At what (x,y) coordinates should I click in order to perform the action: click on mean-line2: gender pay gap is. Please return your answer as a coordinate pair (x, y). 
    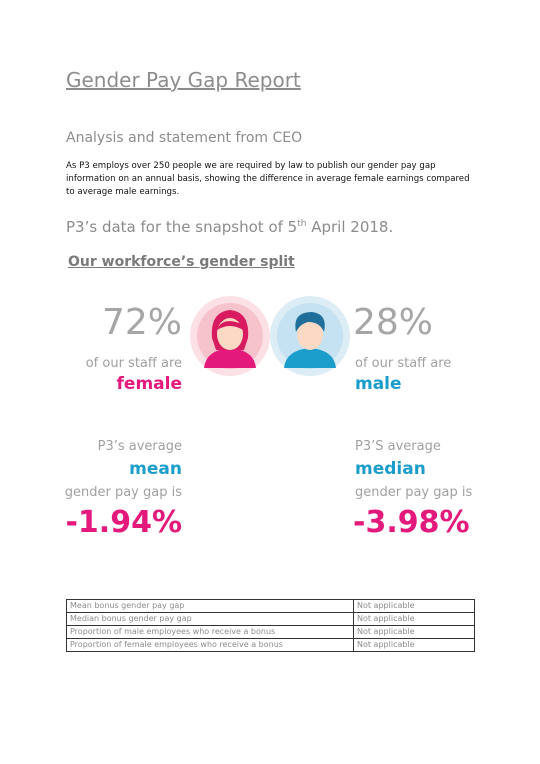
    Looking at the image, I should click on (123, 492).